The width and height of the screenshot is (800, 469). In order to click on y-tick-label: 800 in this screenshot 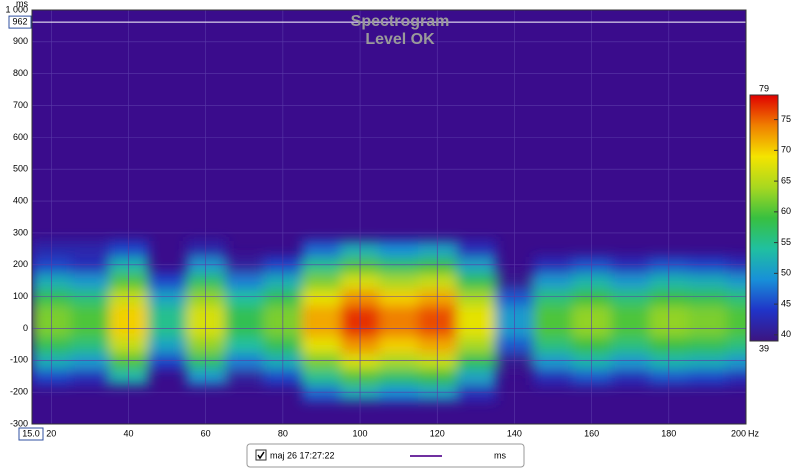, I will do `click(20, 73)`.